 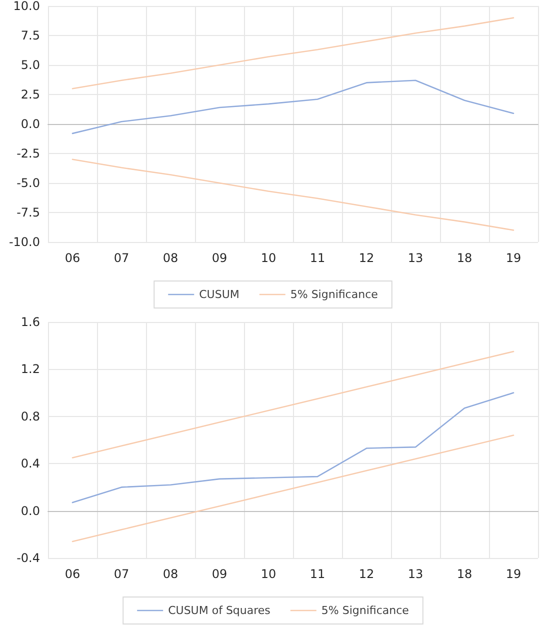 What do you see at coordinates (30, 463) in the screenshot?
I see `y-tick-label: 0.4` at bounding box center [30, 463].